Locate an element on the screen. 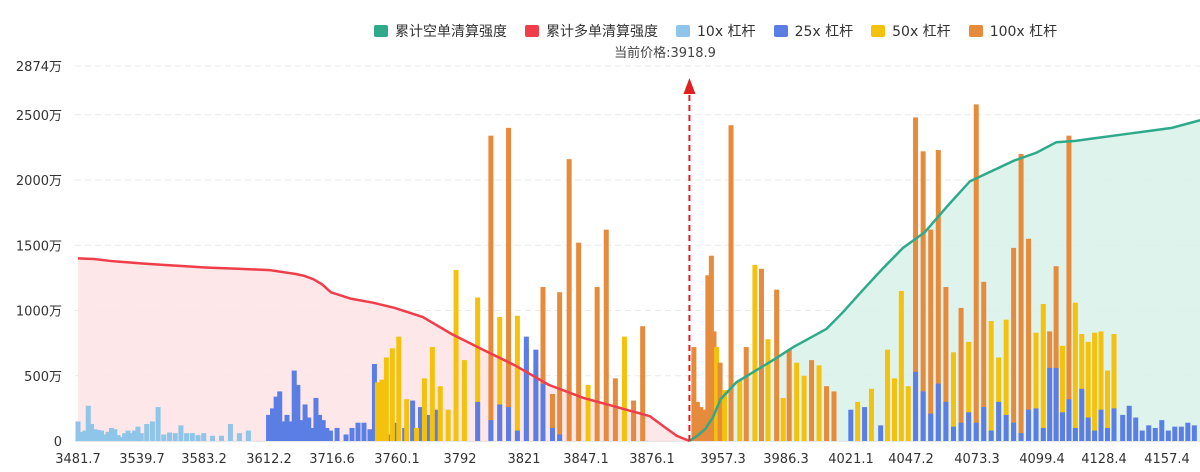 The image size is (1200, 472). legend-item-lev10: 10x 杠杆 is located at coordinates (716, 31).